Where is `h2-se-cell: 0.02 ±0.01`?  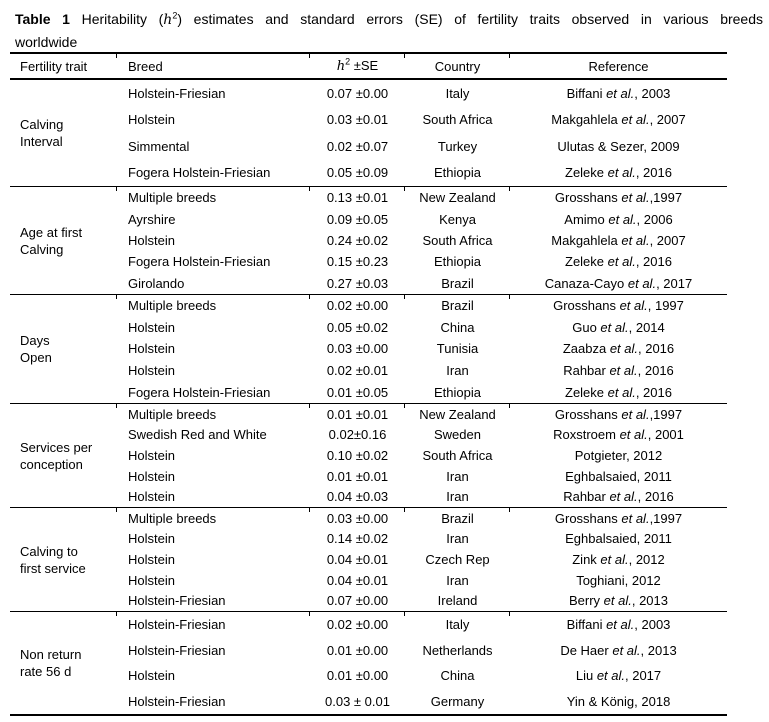
h2-se-cell: 0.02 ±0.01 is located at coordinates (357, 371).